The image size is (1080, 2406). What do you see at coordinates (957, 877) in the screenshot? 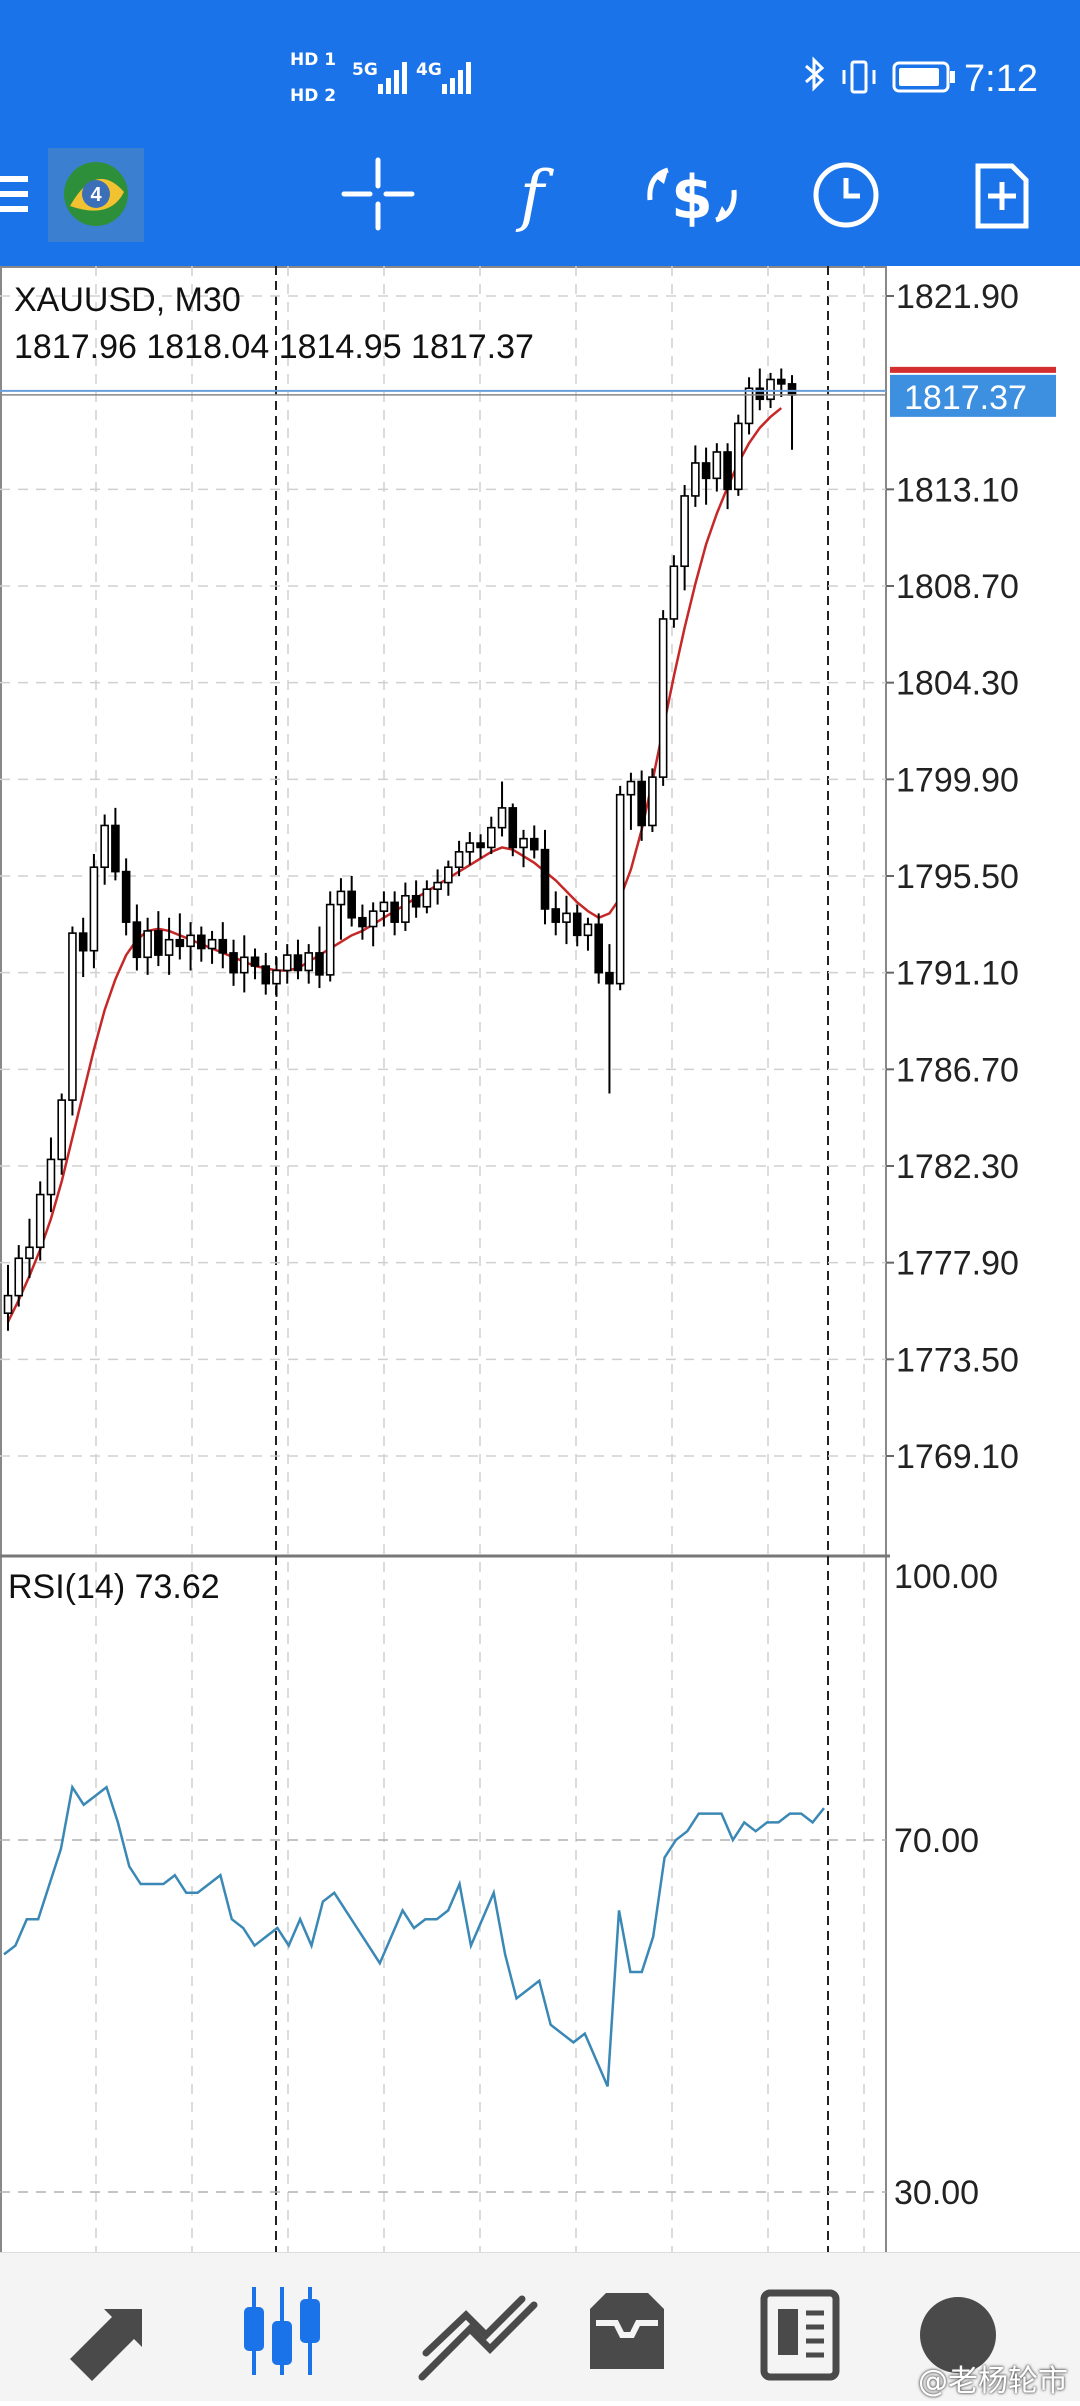
I see `price-tick-label-5: 1795.50` at bounding box center [957, 877].